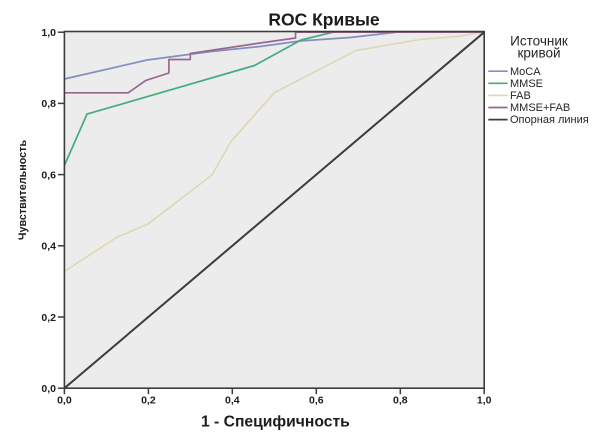  Describe the element at coordinates (23, 190) in the screenshot. I see `svg-text: Чувствительность` at that location.